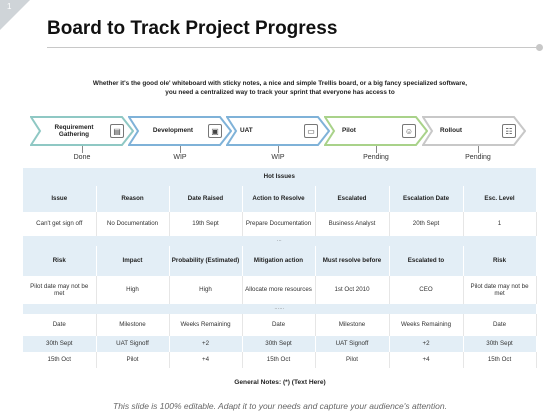  Describe the element at coordinates (180, 153) in the screenshot. I see `status-development: WIP` at that location.